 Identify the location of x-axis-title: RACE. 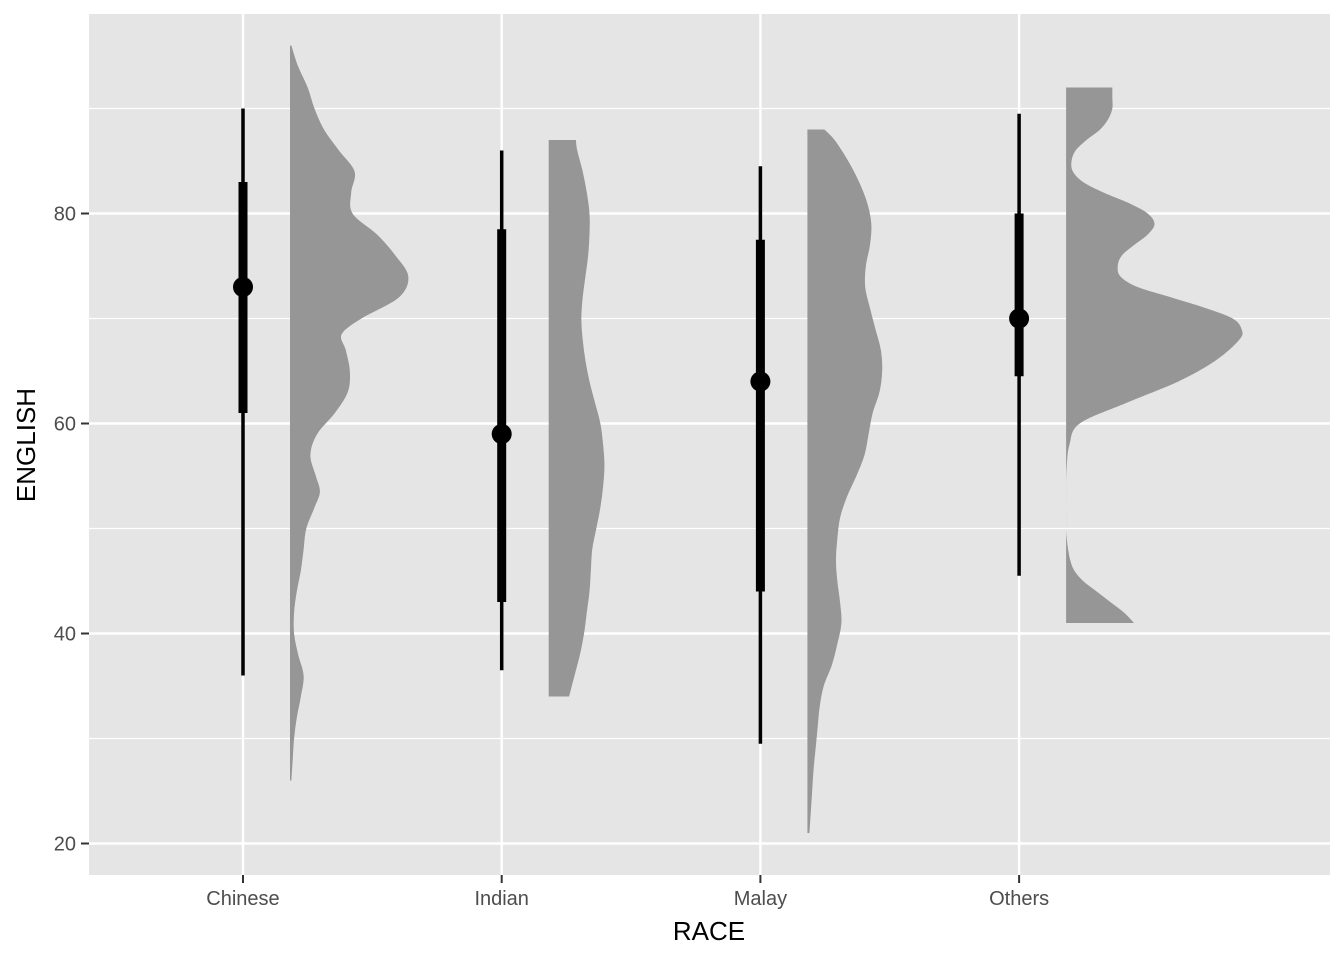
(709, 931).